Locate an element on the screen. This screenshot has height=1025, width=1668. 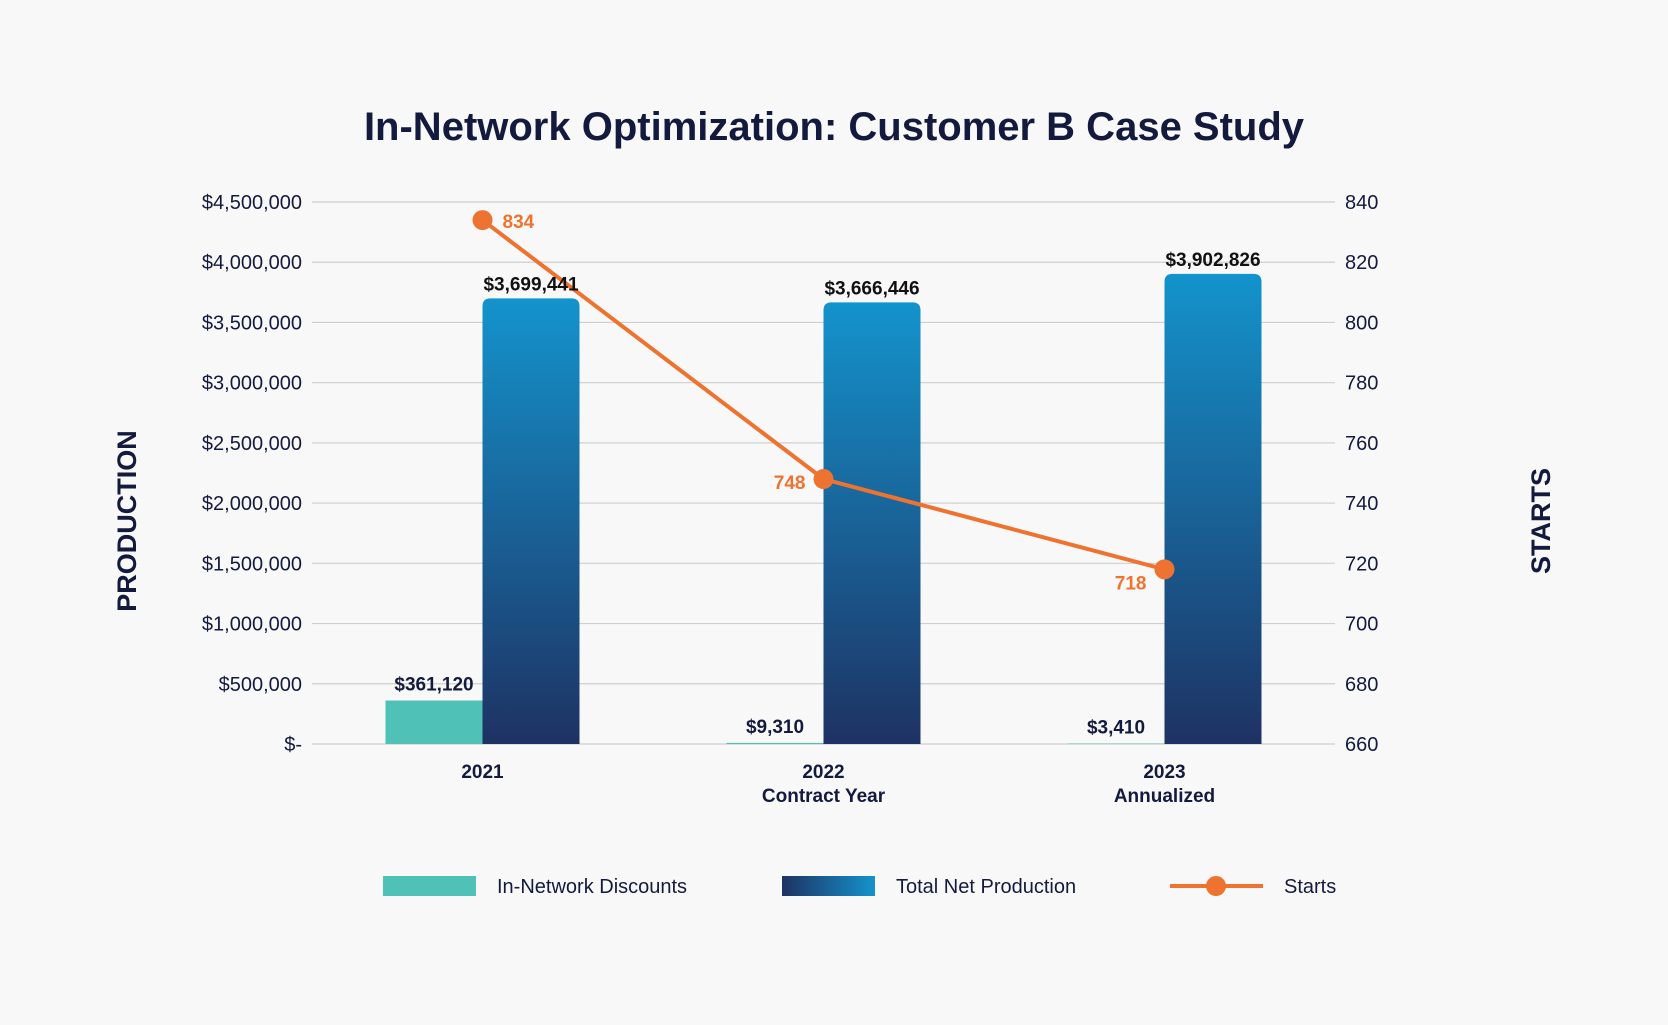
y2-tick-label: 840 is located at coordinates (1361, 203).